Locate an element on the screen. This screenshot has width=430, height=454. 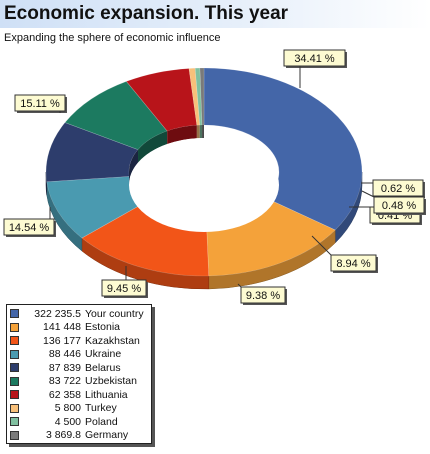
data-label-ukraine: 9.45 % is located at coordinates (124, 282).